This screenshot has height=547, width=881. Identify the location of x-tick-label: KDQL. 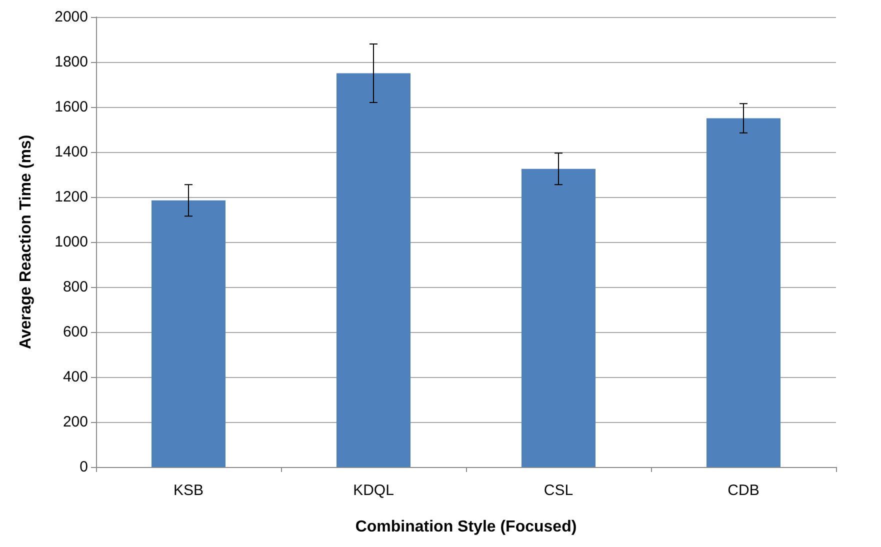
(373, 490).